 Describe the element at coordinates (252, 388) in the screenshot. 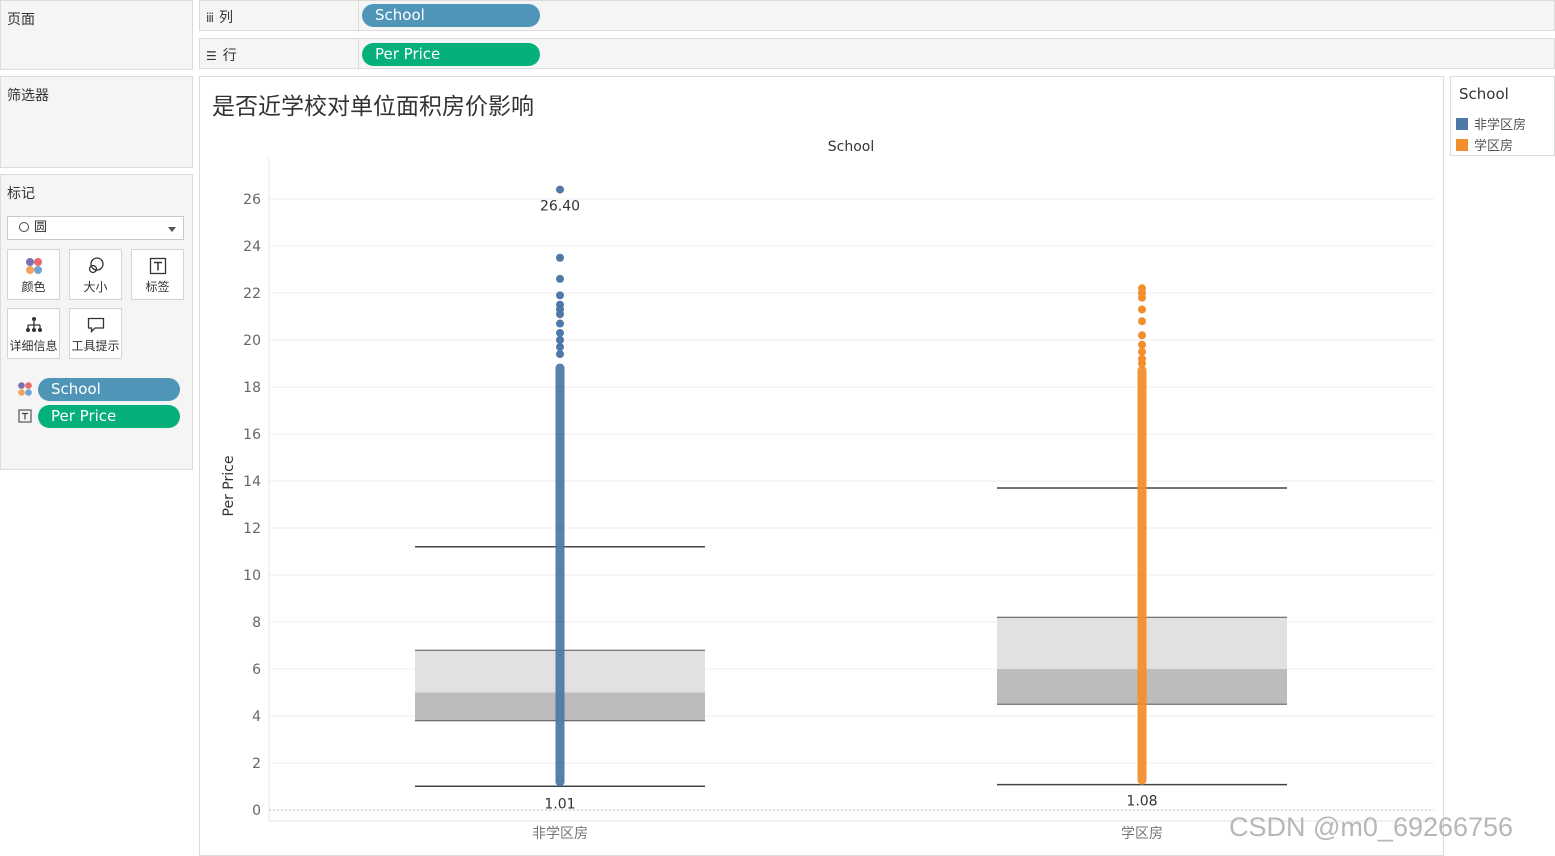

I see `y-tick-label: 18` at that location.